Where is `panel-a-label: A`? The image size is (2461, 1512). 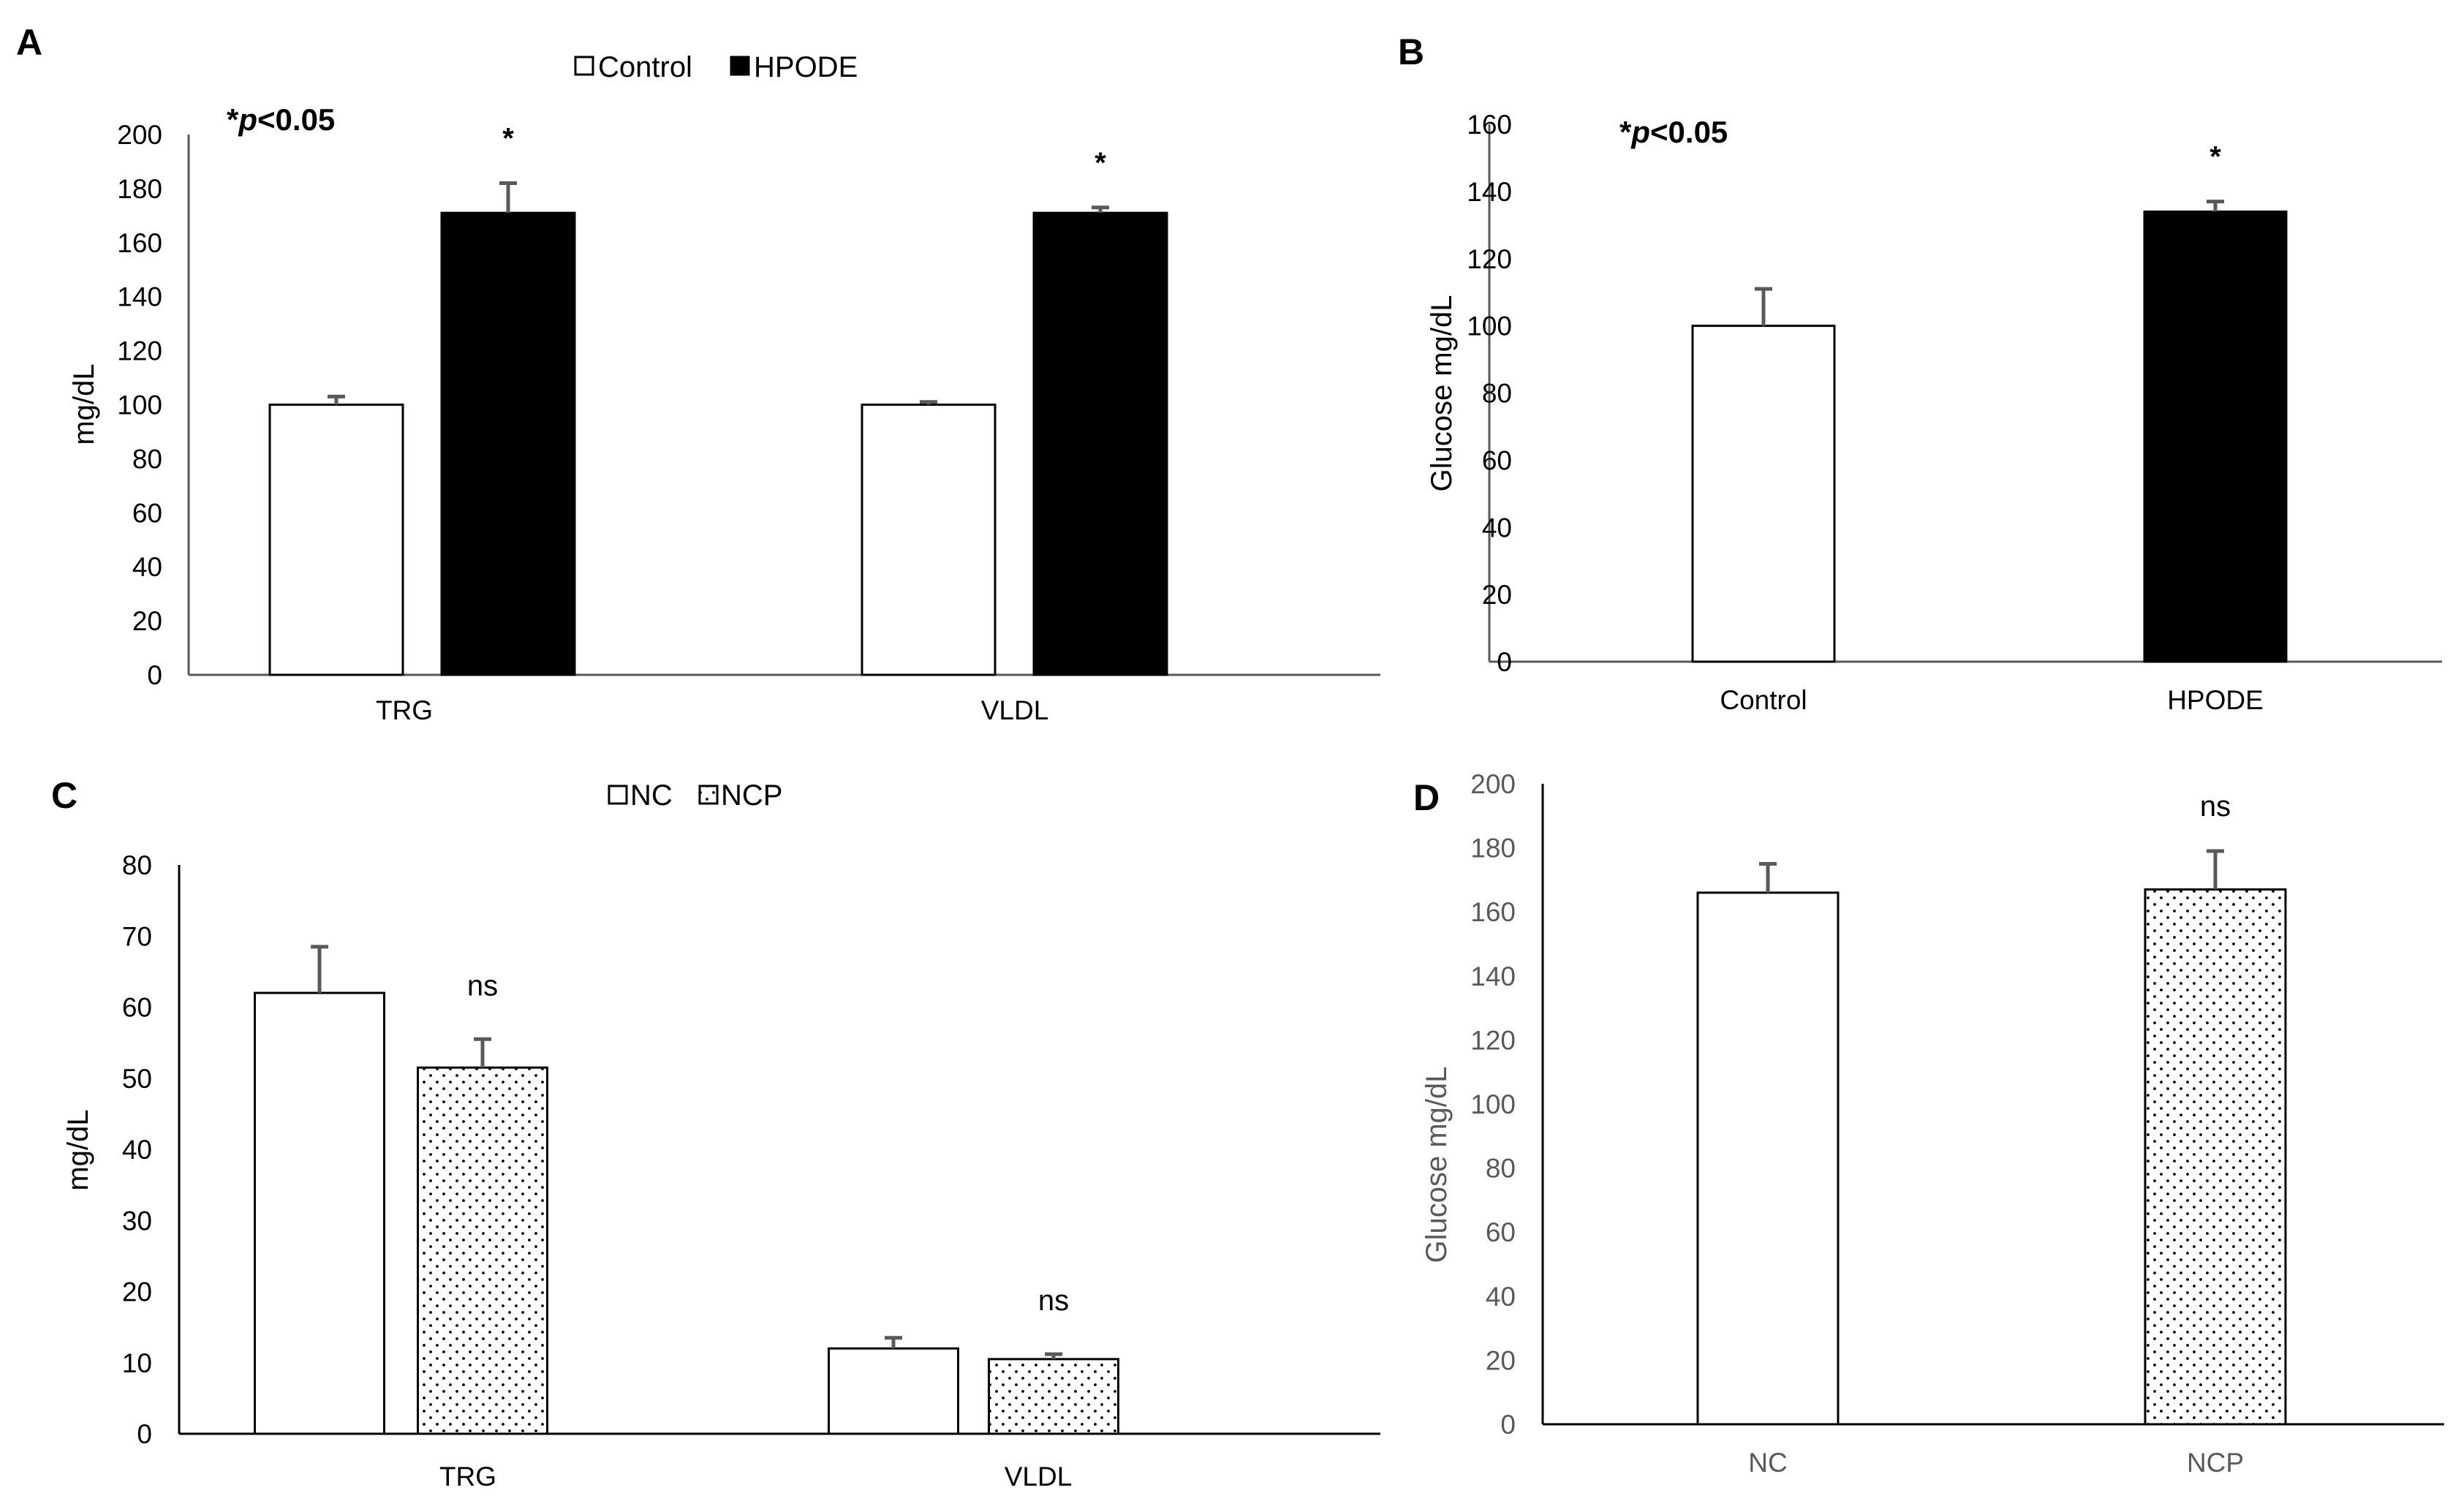
panel-a-label: A is located at coordinates (29, 42).